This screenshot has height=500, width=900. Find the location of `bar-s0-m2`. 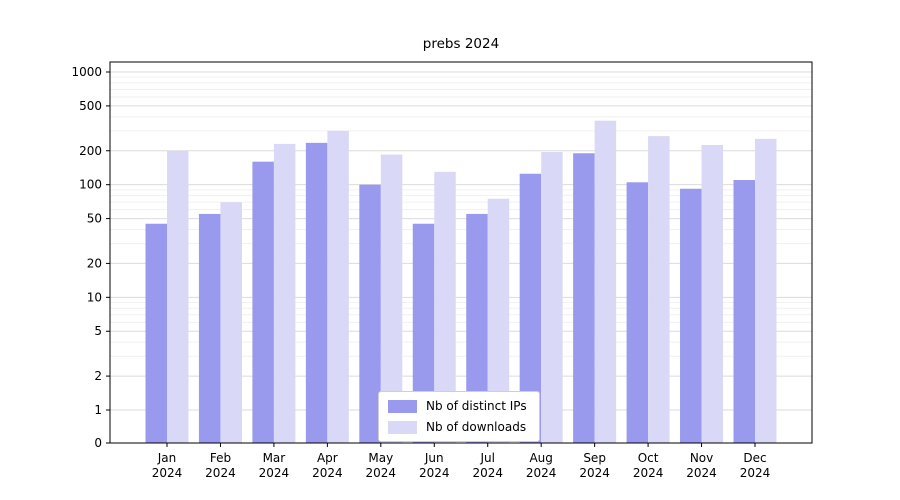

bar-s0-m2 is located at coordinates (263, 302).